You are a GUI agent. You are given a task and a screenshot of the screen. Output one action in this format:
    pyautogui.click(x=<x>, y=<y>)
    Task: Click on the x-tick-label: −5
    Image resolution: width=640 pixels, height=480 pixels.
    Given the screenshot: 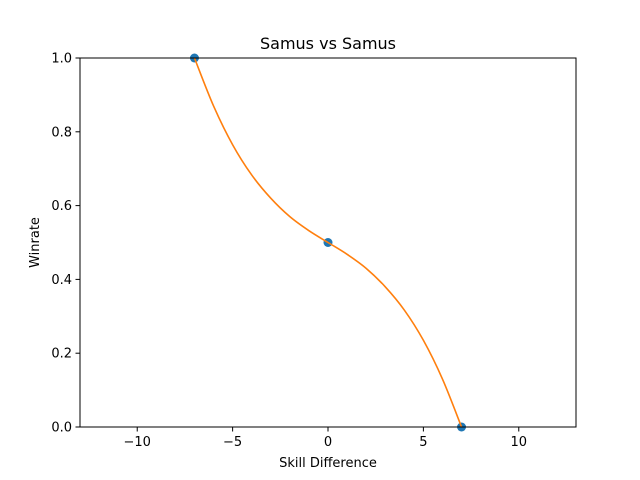 What is the action you would take?
    pyautogui.click(x=232, y=442)
    